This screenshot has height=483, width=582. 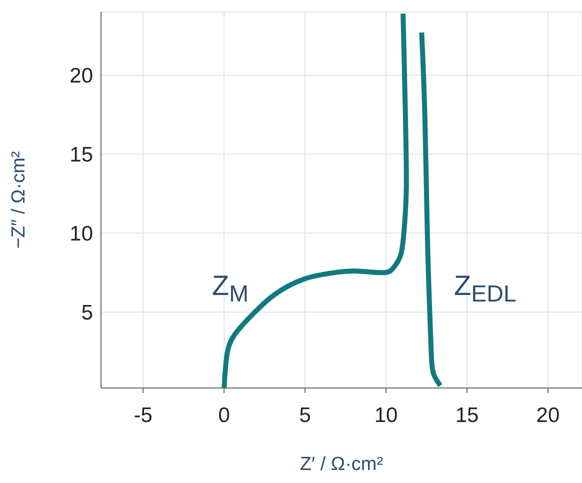 What do you see at coordinates (342, 464) in the screenshot?
I see `x-axis-title: Z′ / Ω·cm²` at bounding box center [342, 464].